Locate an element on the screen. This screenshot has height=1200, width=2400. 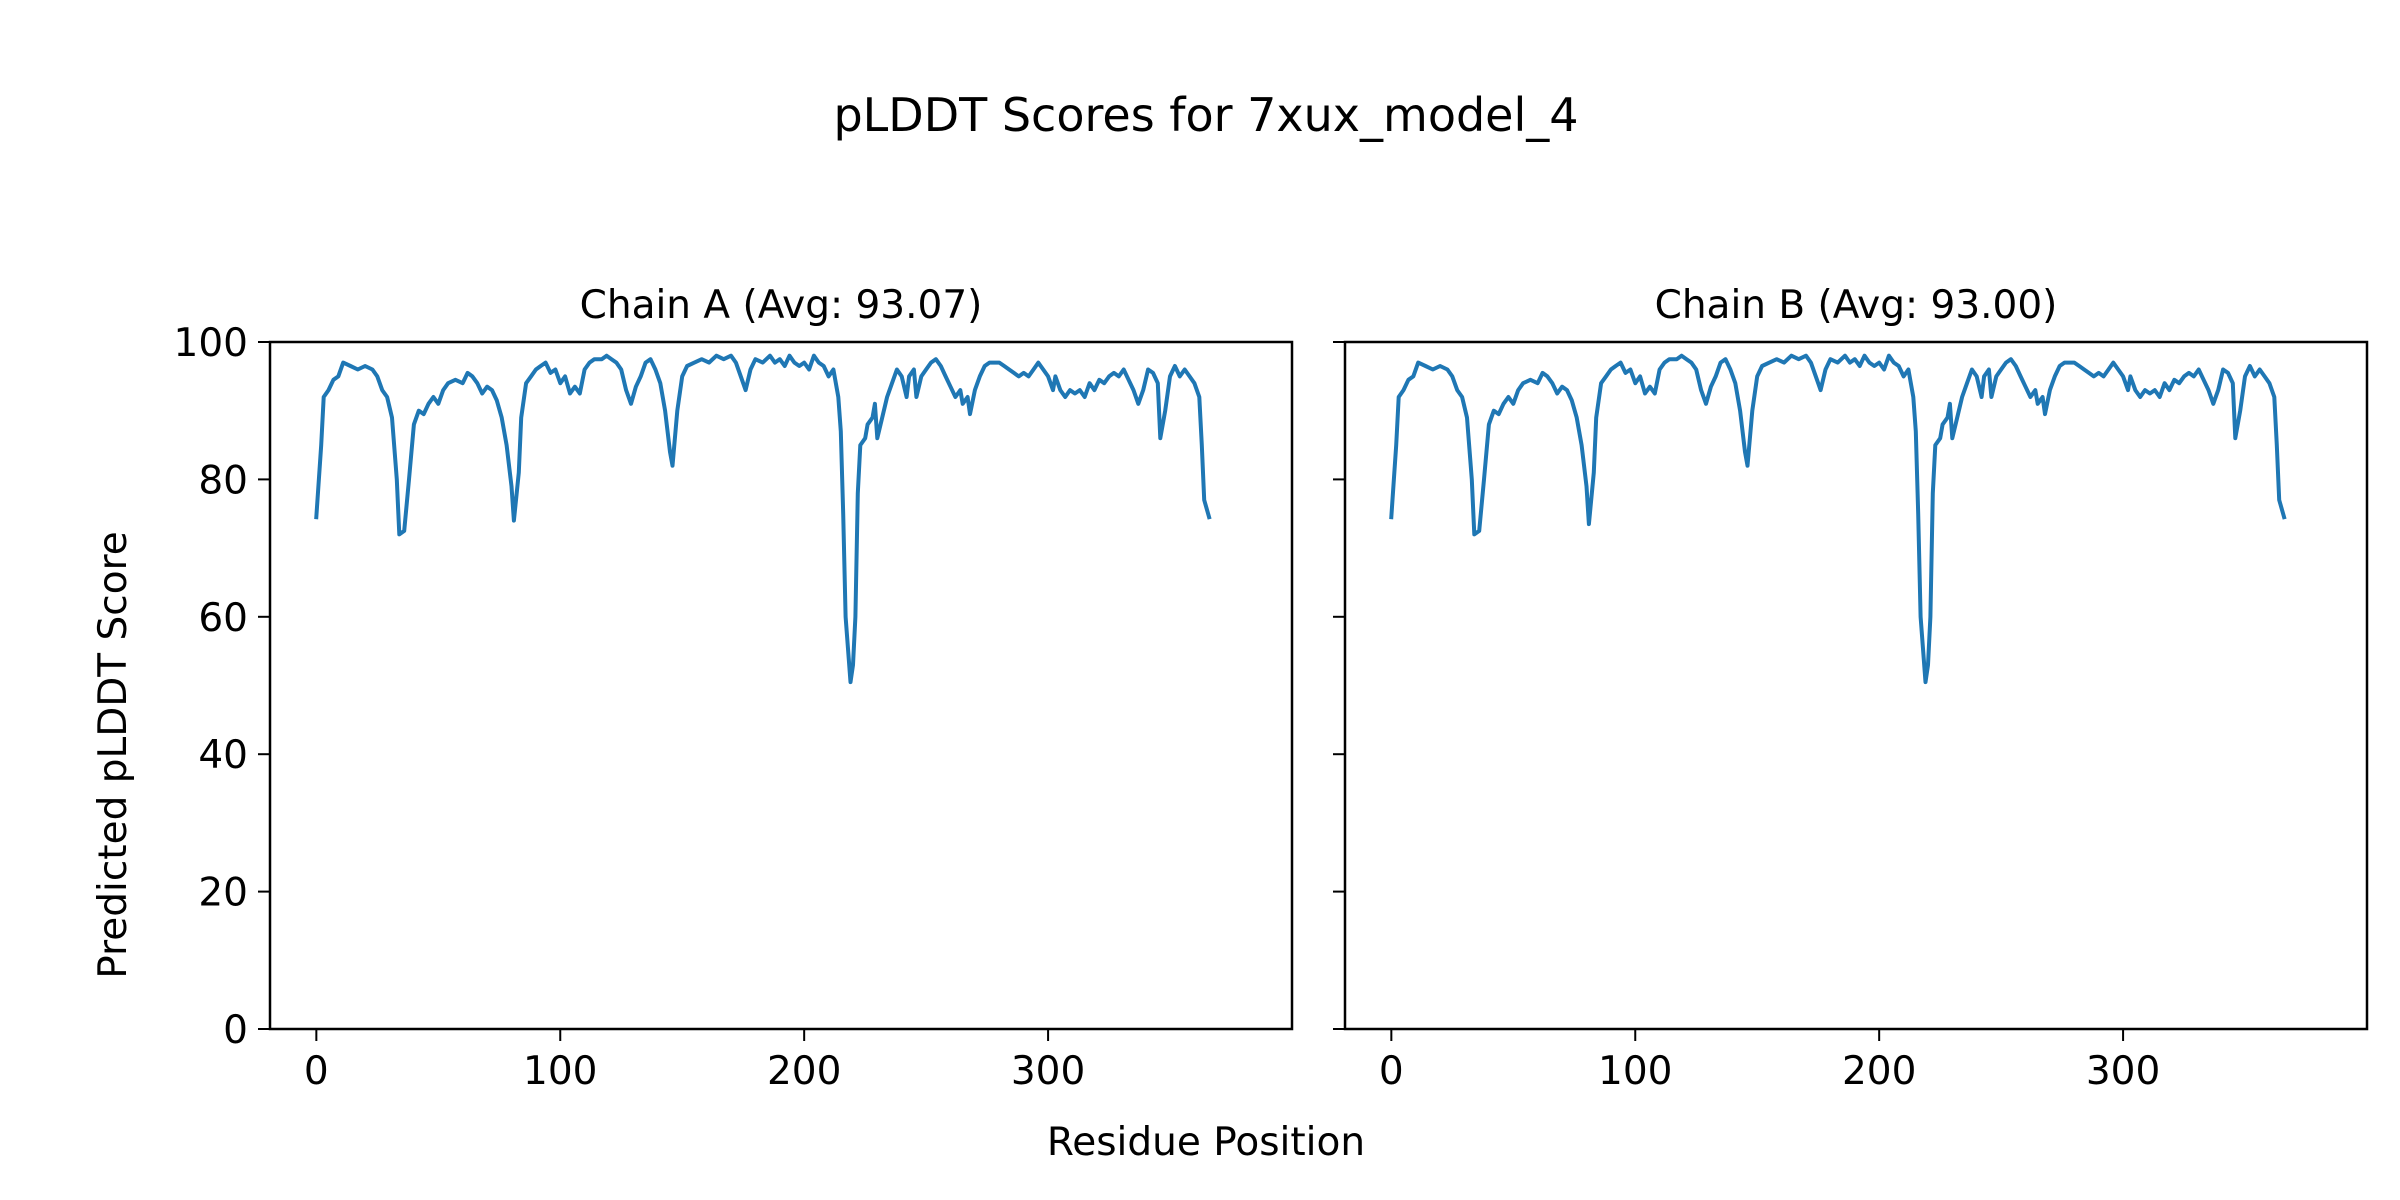
y-tick-label-chain-a-60: 60 is located at coordinates (223, 618).